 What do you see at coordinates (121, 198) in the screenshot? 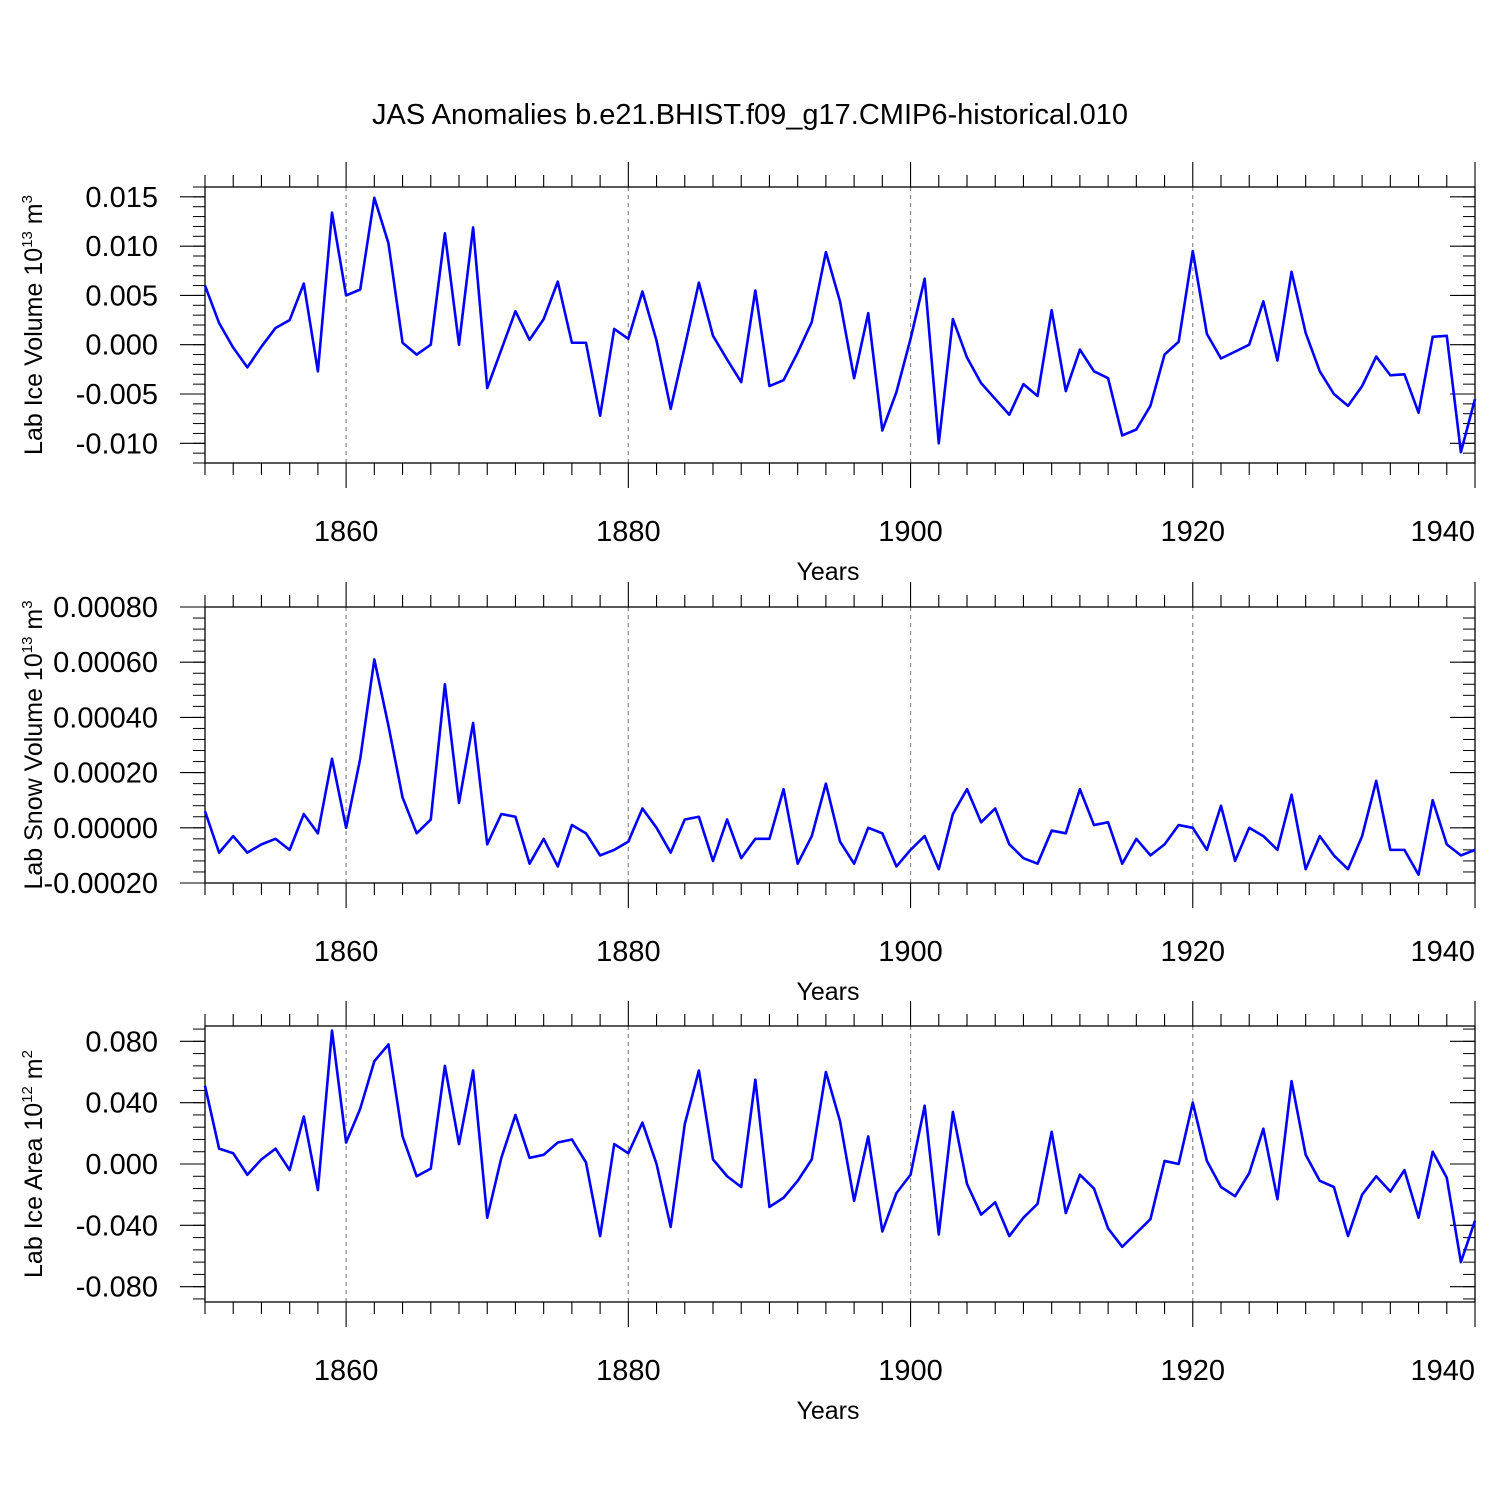
I see `y-tick-label: 0.015` at bounding box center [121, 198].